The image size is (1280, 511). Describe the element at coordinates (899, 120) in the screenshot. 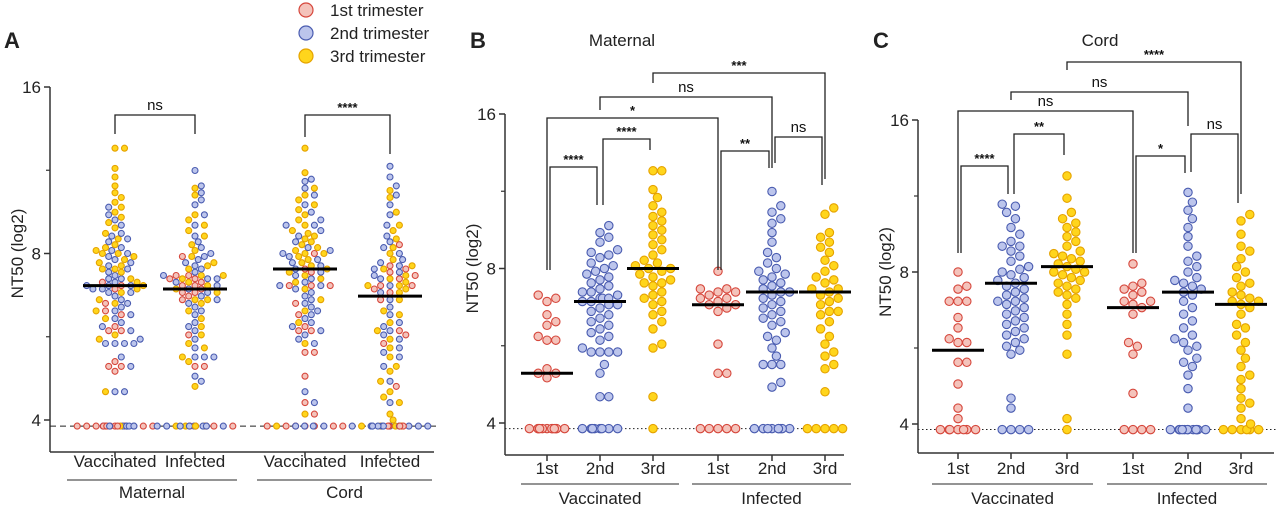

I see `y-tick-label: 16` at that location.